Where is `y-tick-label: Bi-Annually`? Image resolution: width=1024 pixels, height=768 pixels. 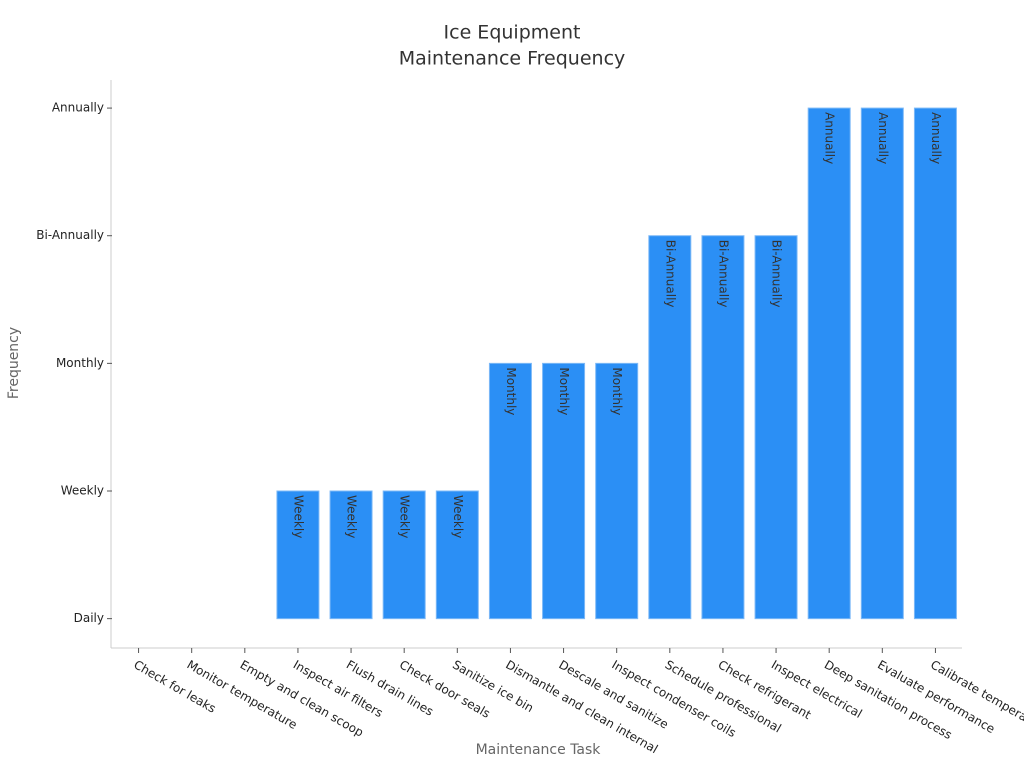
y-tick-label: Bi-Annually is located at coordinates (70, 235).